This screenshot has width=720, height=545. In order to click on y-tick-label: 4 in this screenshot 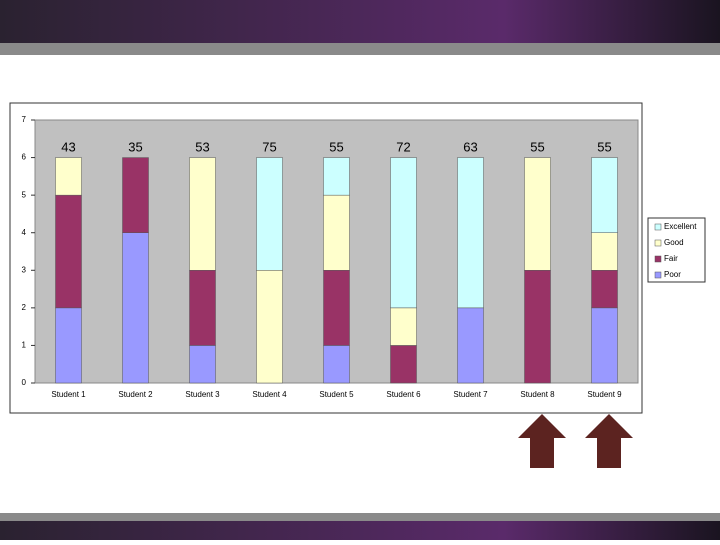, I will do `click(24, 232)`.